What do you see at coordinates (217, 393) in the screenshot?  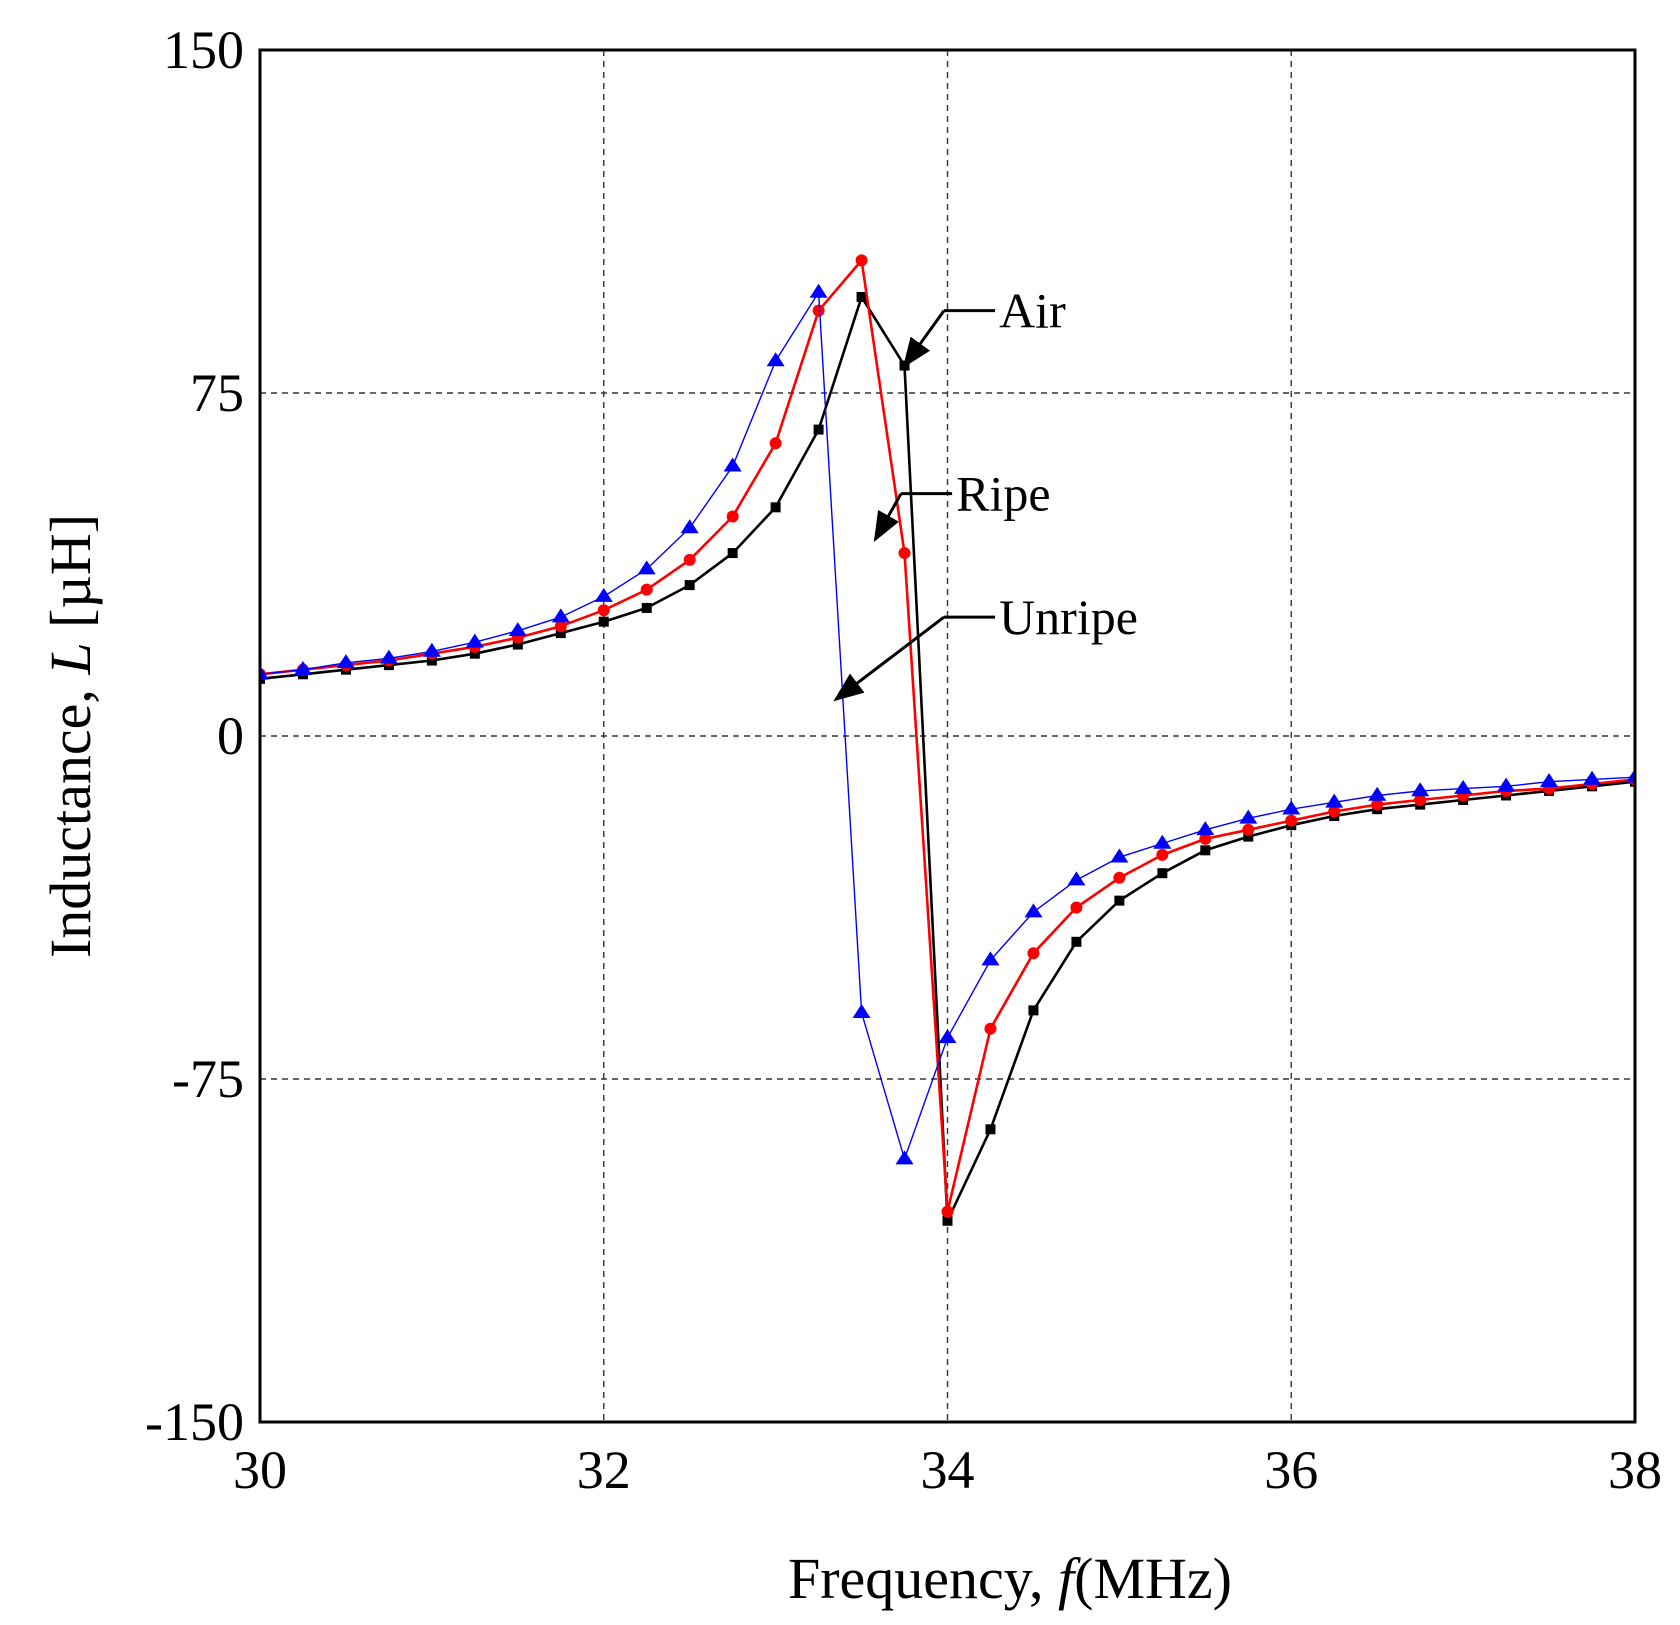 I see `y-tick-label: 75` at bounding box center [217, 393].